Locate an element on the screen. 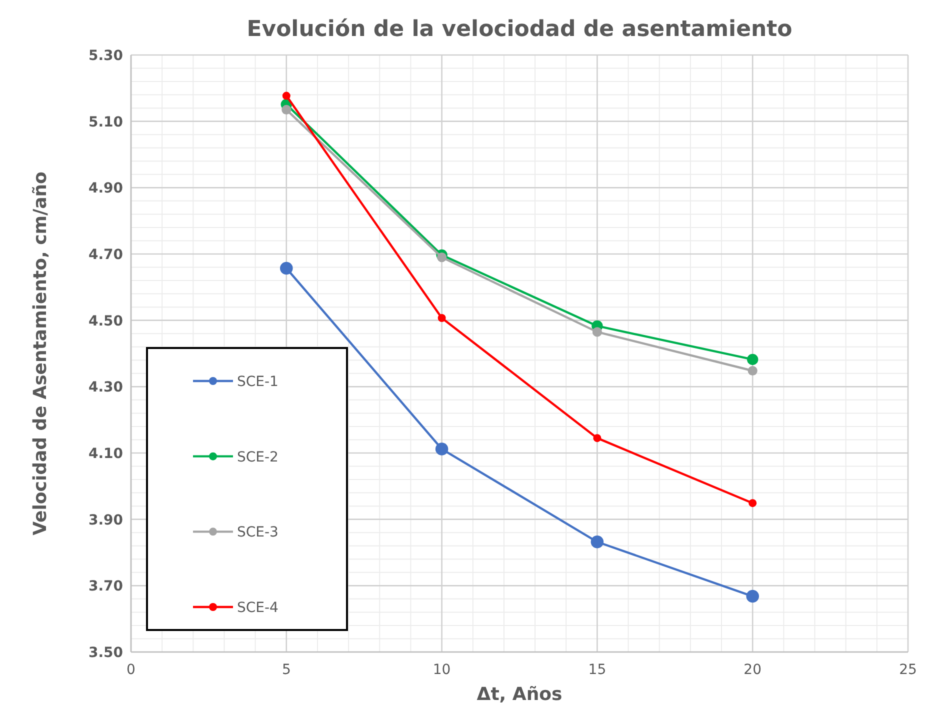 This screenshot has width=928, height=711. chart-title: Evolución de la velociodad de asentamiento is located at coordinates (519, 29).